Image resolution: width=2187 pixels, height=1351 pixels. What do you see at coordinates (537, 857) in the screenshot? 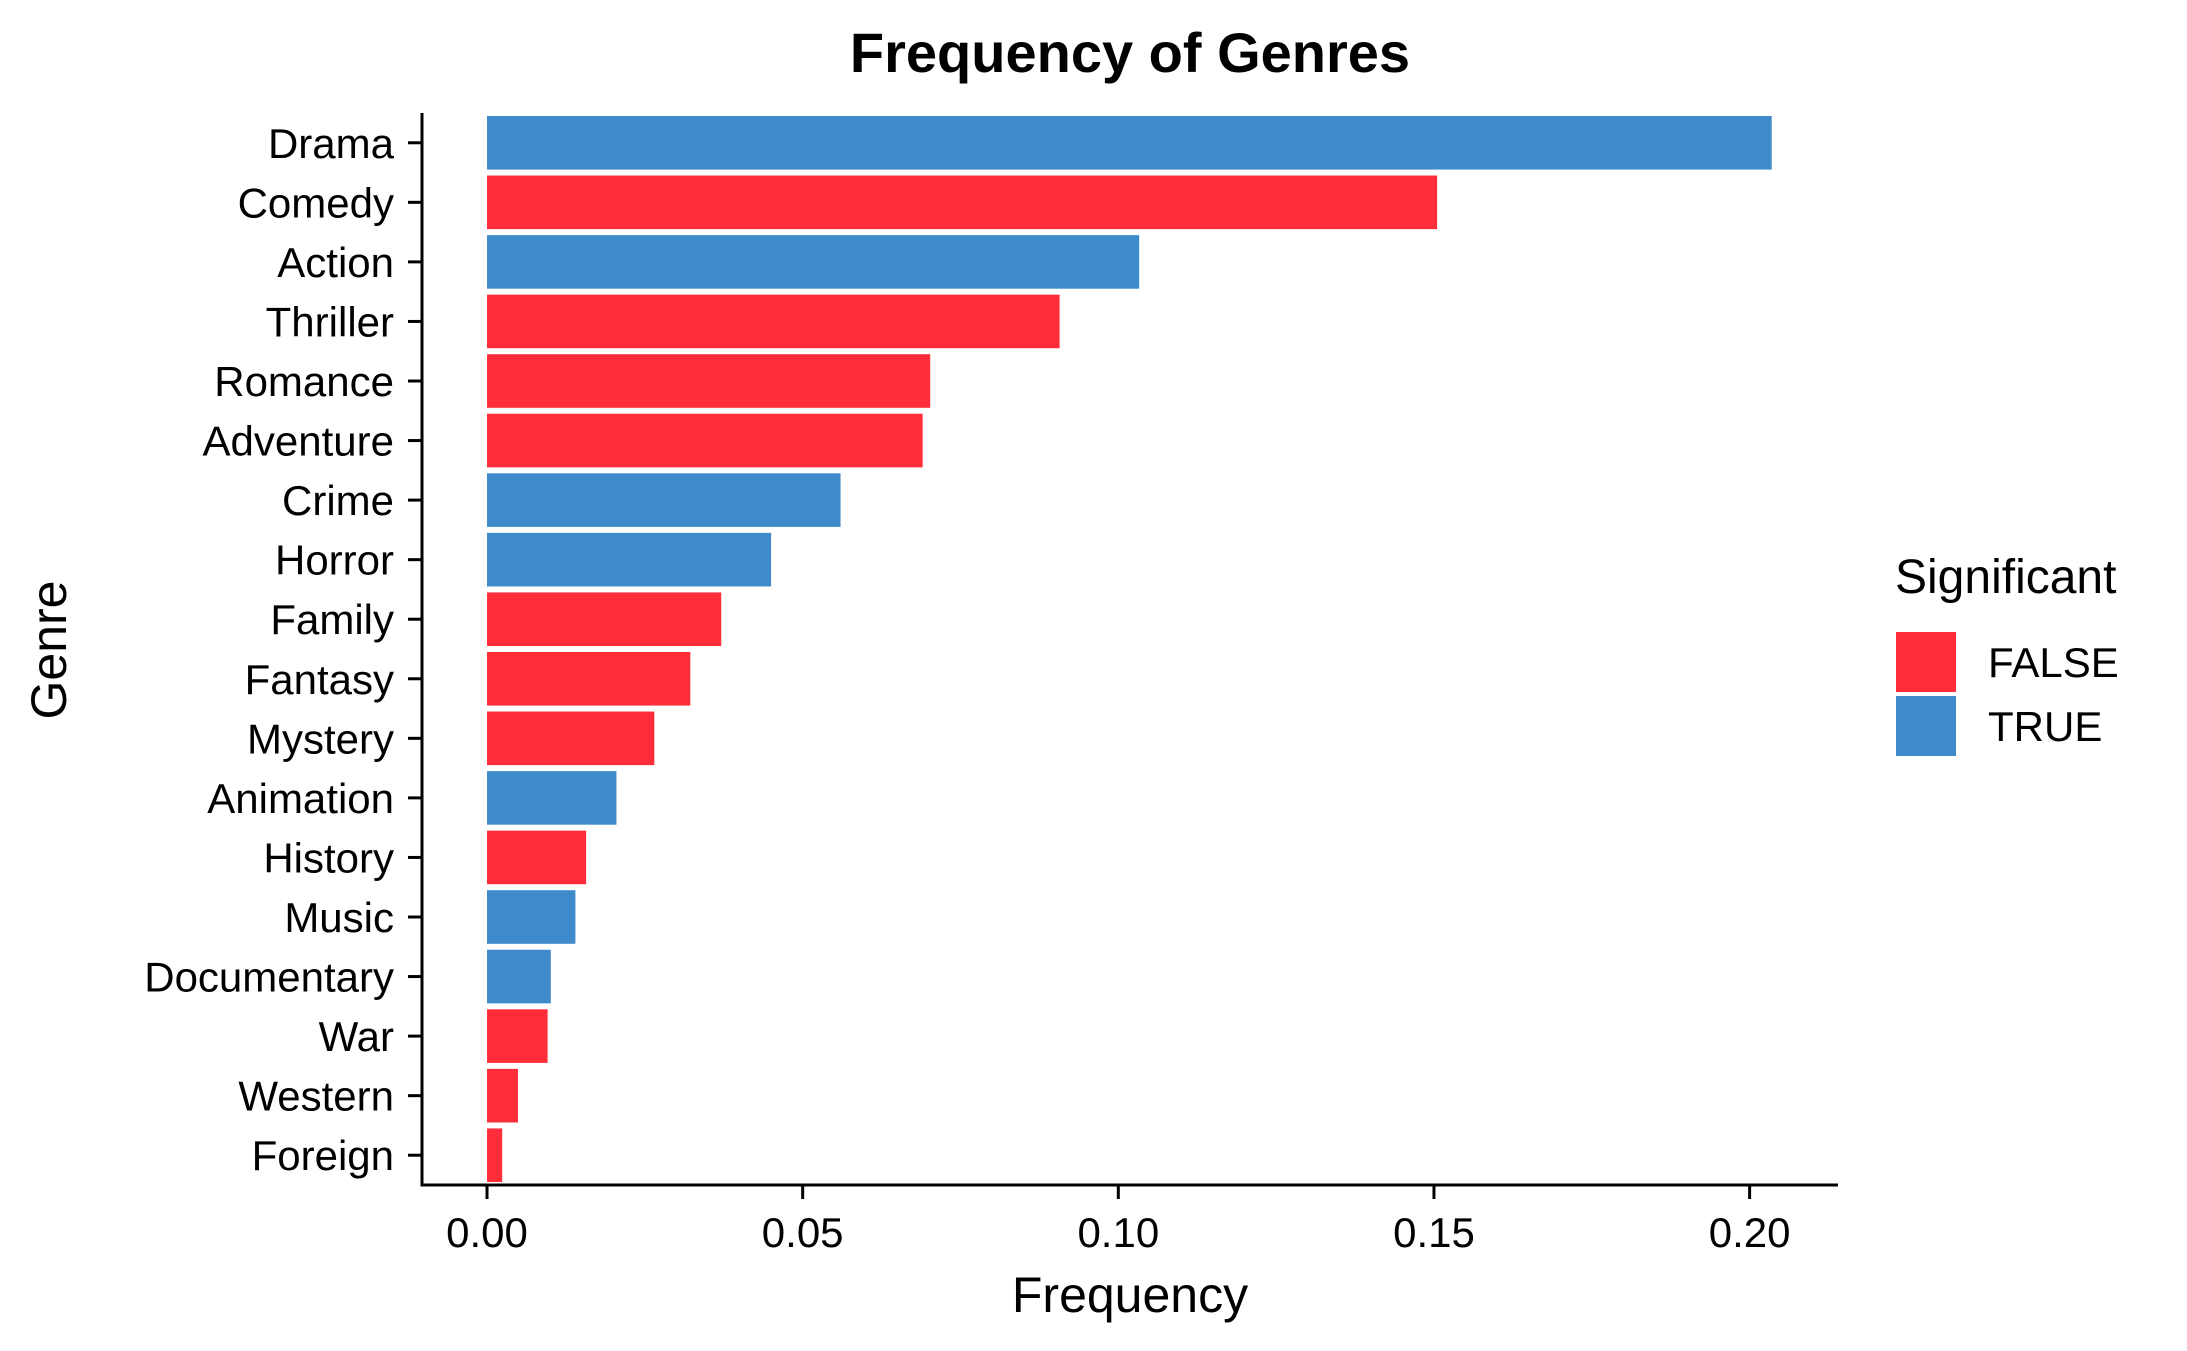
I see `bar-history` at bounding box center [537, 857].